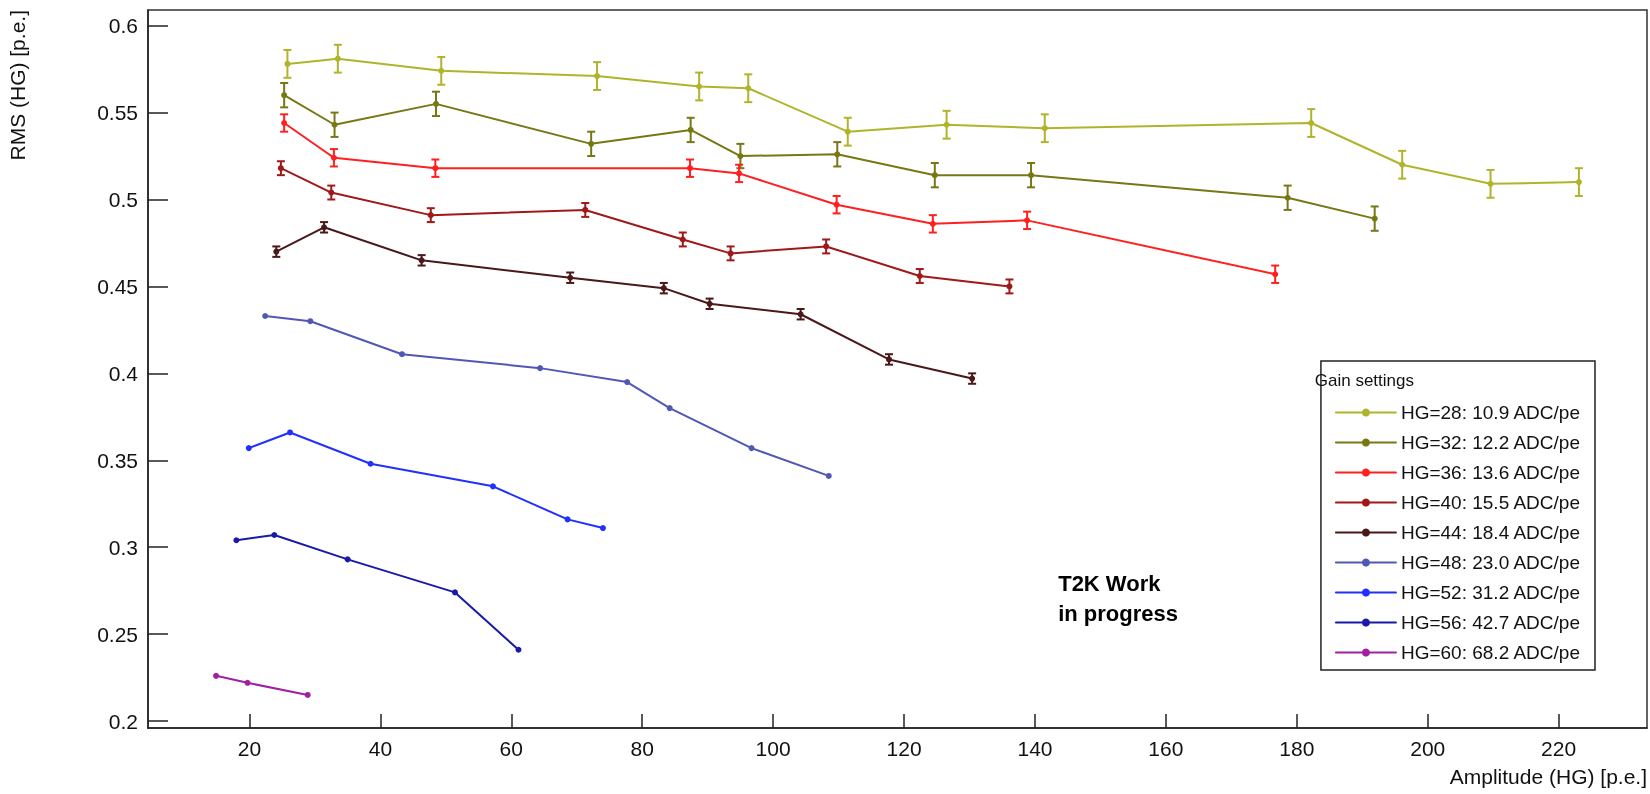  What do you see at coordinates (511, 748) in the screenshot?
I see `x-tick-label: 60` at bounding box center [511, 748].